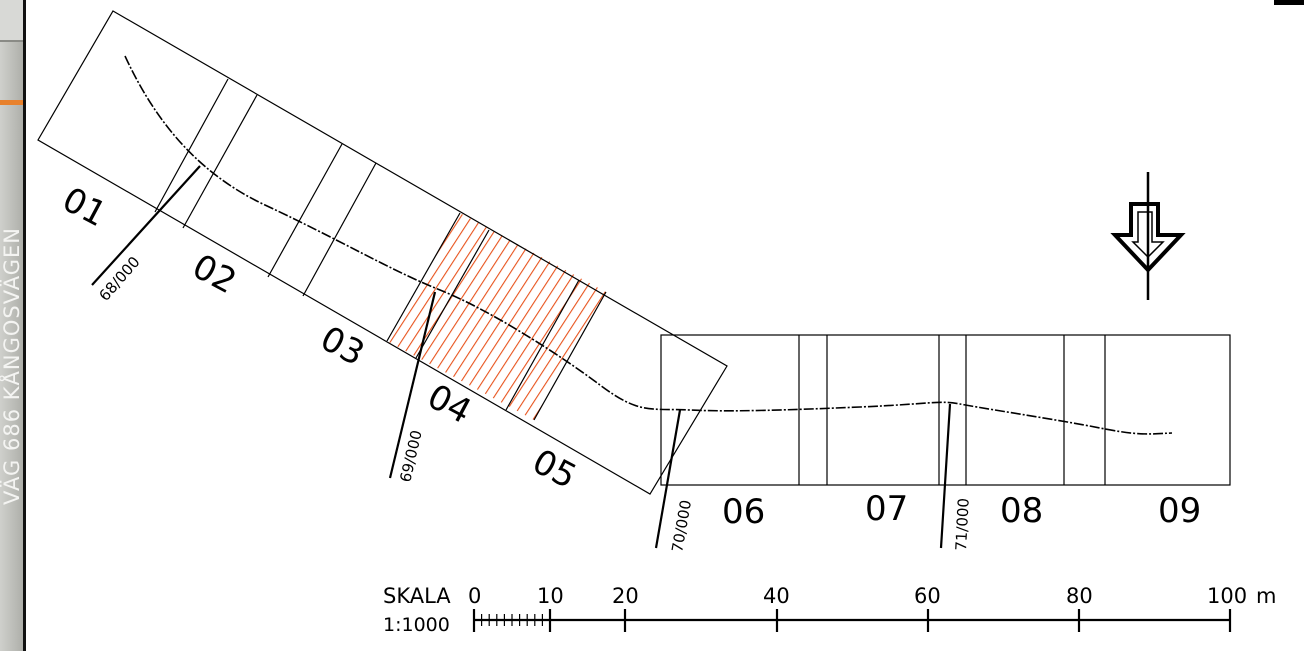 The width and height of the screenshot is (1304, 651). I want to click on scale-ratio: 1:1000, so click(416, 625).